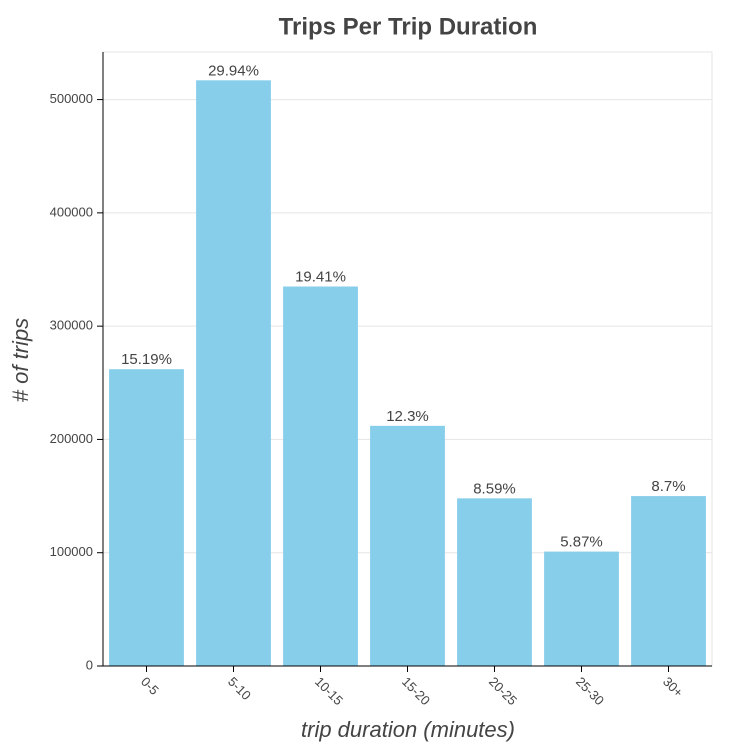 This screenshot has height=750, width=750. Describe the element at coordinates (416, 691) in the screenshot. I see `x-tick-label: 15-20` at that location.